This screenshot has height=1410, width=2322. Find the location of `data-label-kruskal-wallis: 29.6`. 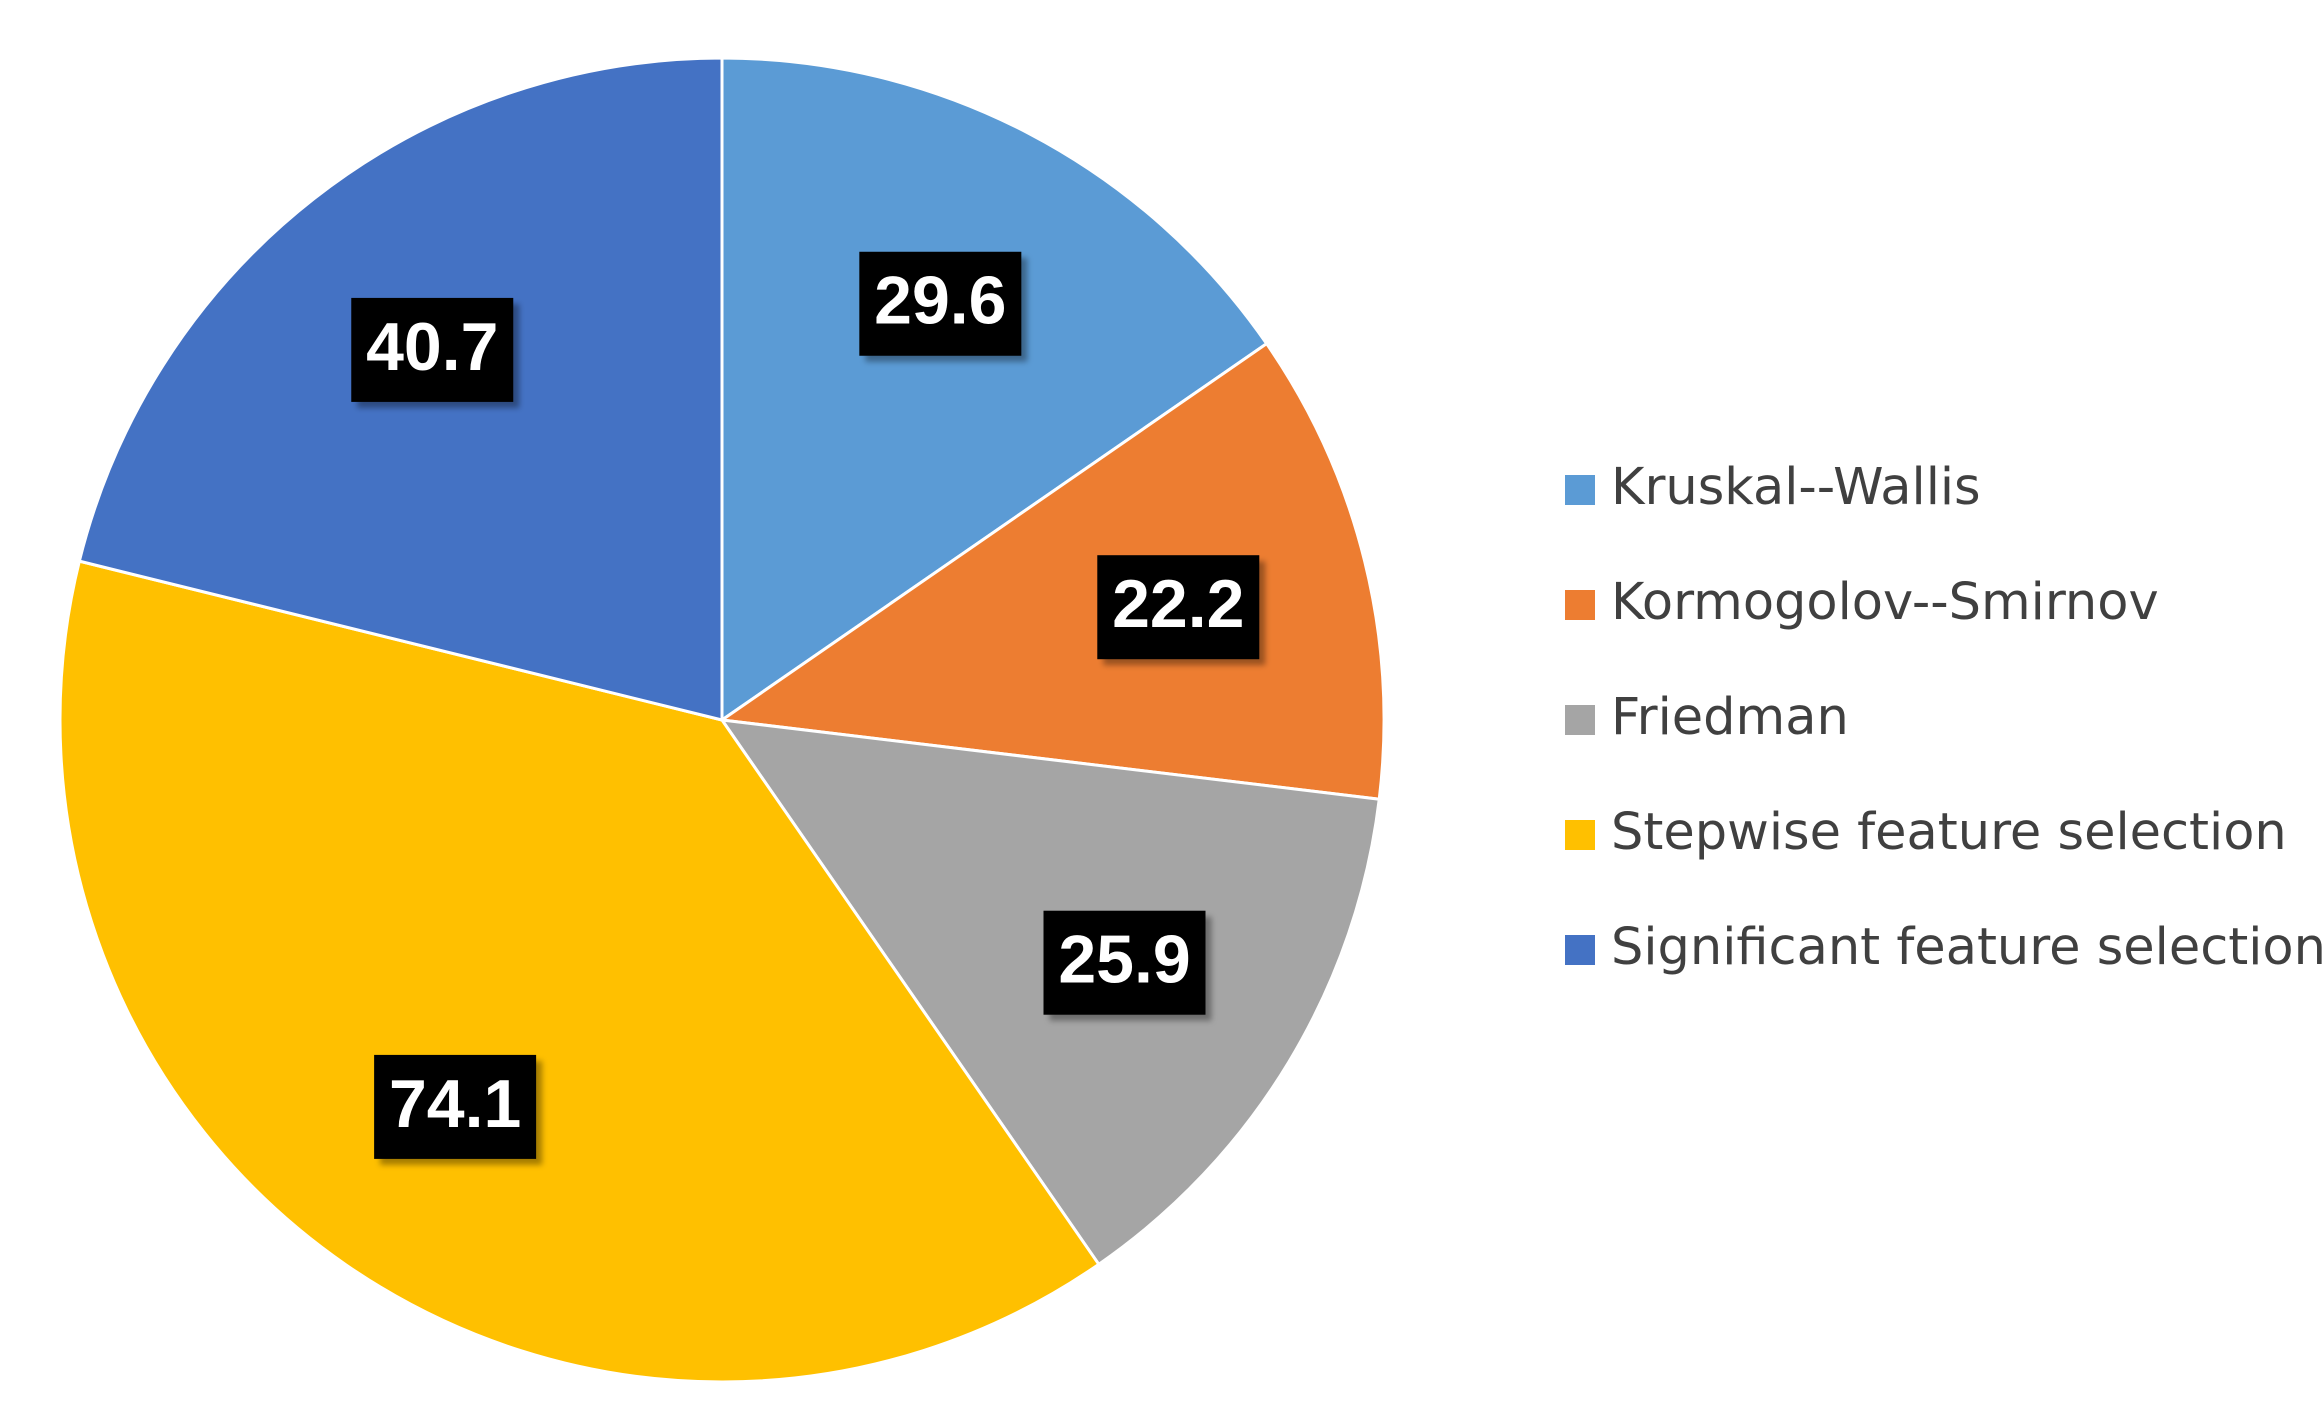

data-label-kruskal-wallis: 29.6 is located at coordinates (940, 303).